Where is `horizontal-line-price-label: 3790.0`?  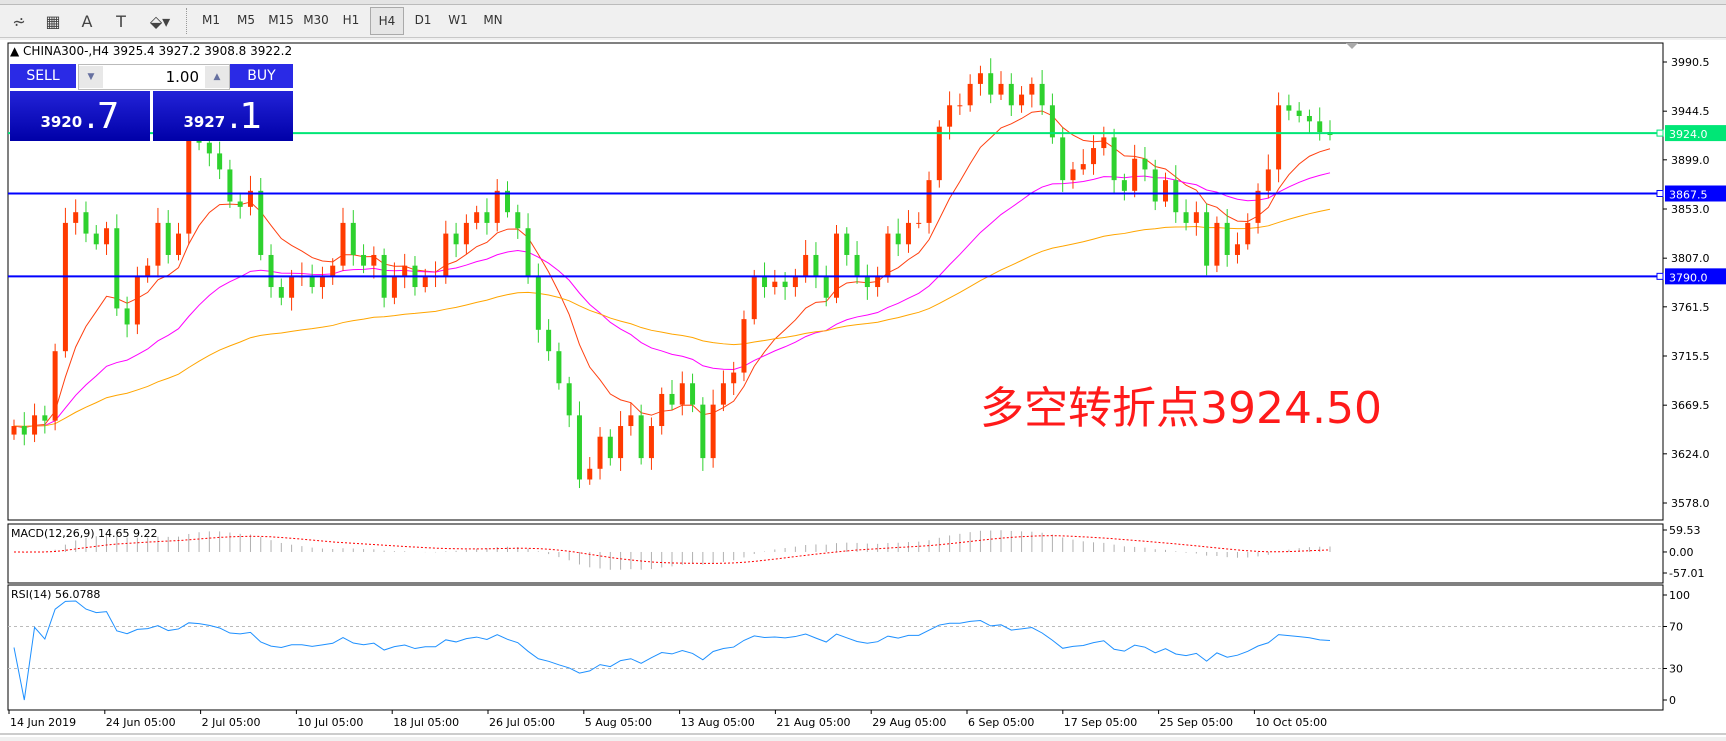 horizontal-line-price-label: 3790.0 is located at coordinates (1688, 277).